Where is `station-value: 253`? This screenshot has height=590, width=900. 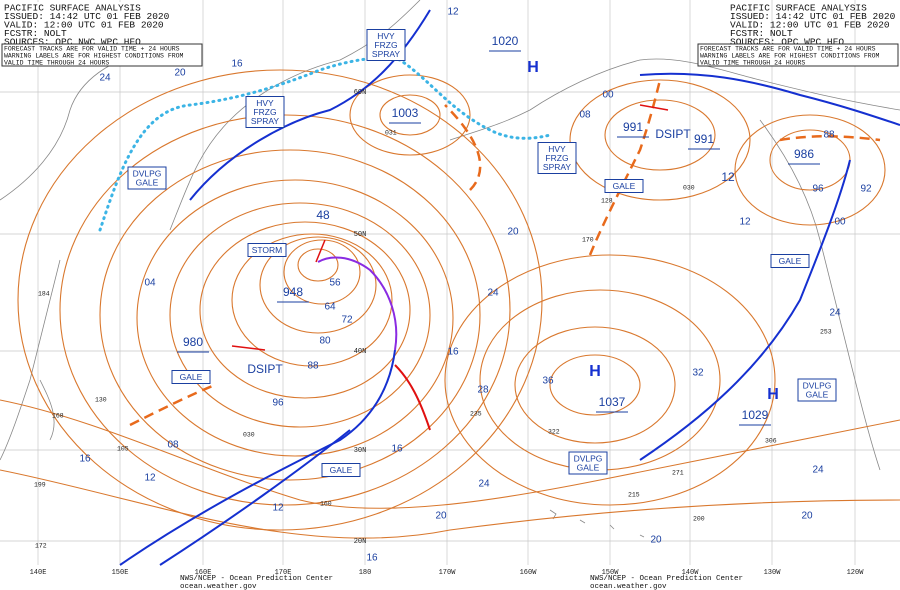
station-value: 253 is located at coordinates (826, 332).